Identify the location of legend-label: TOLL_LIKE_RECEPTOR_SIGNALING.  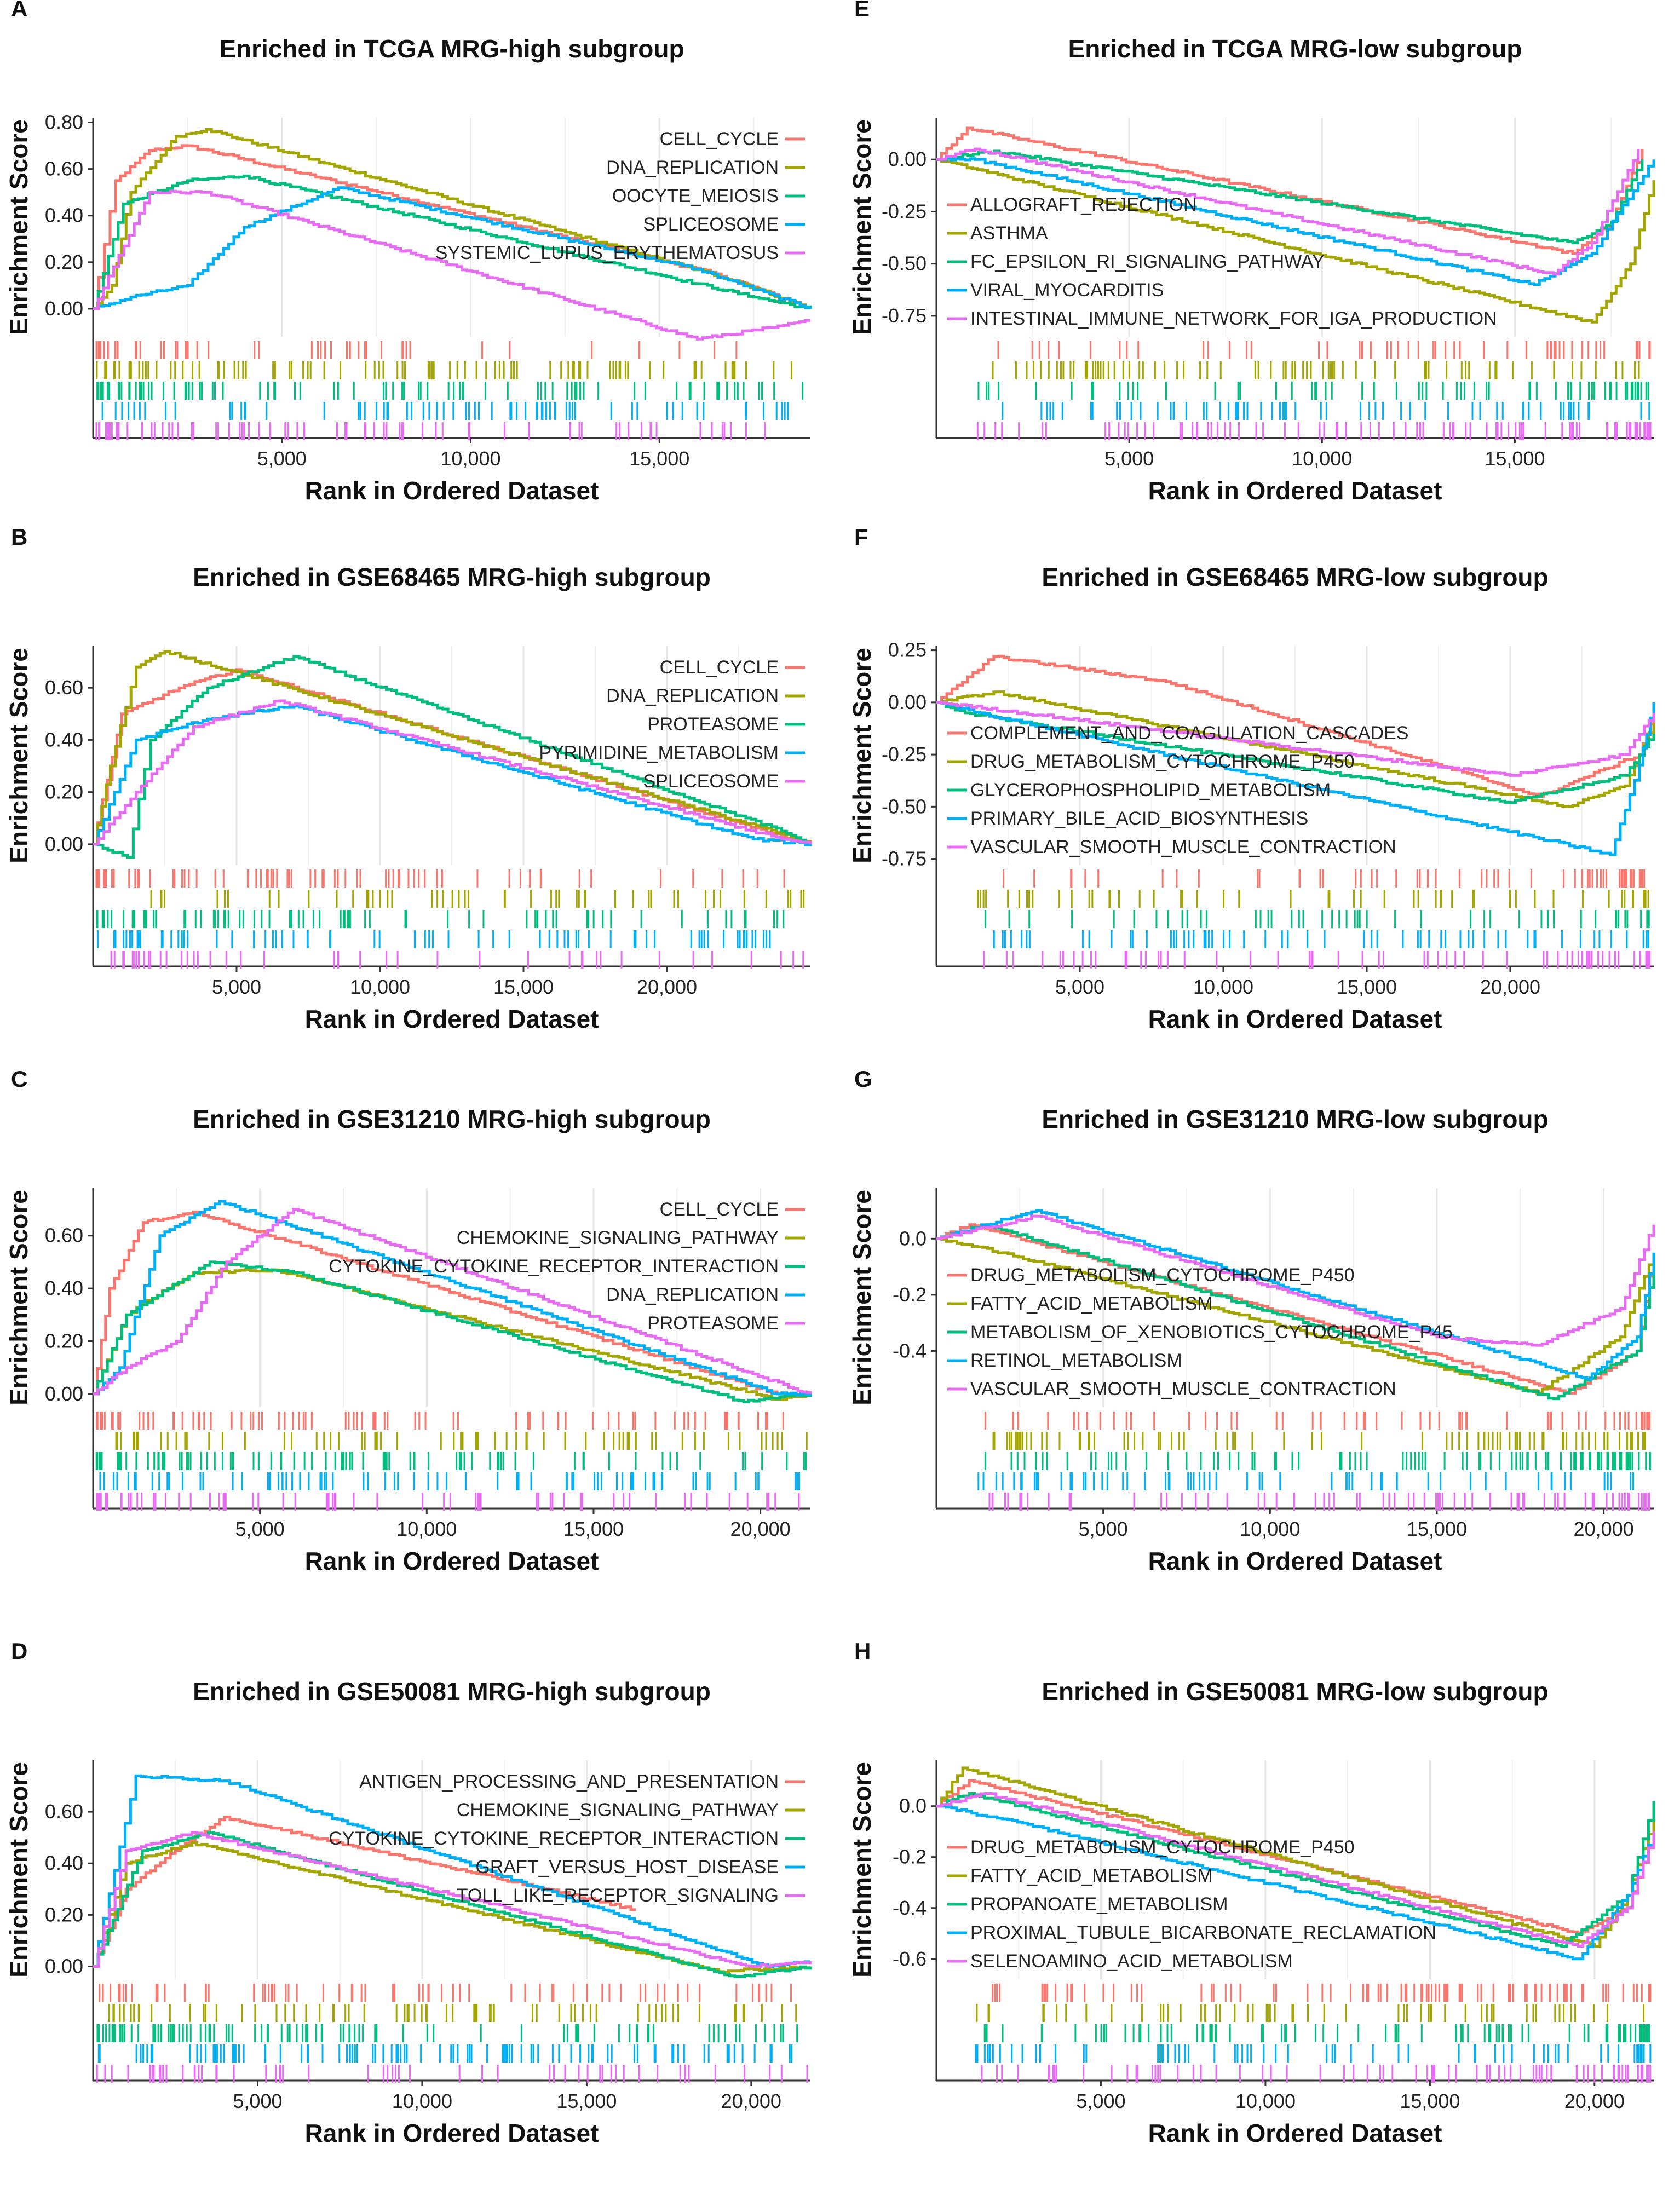
(618, 1896).